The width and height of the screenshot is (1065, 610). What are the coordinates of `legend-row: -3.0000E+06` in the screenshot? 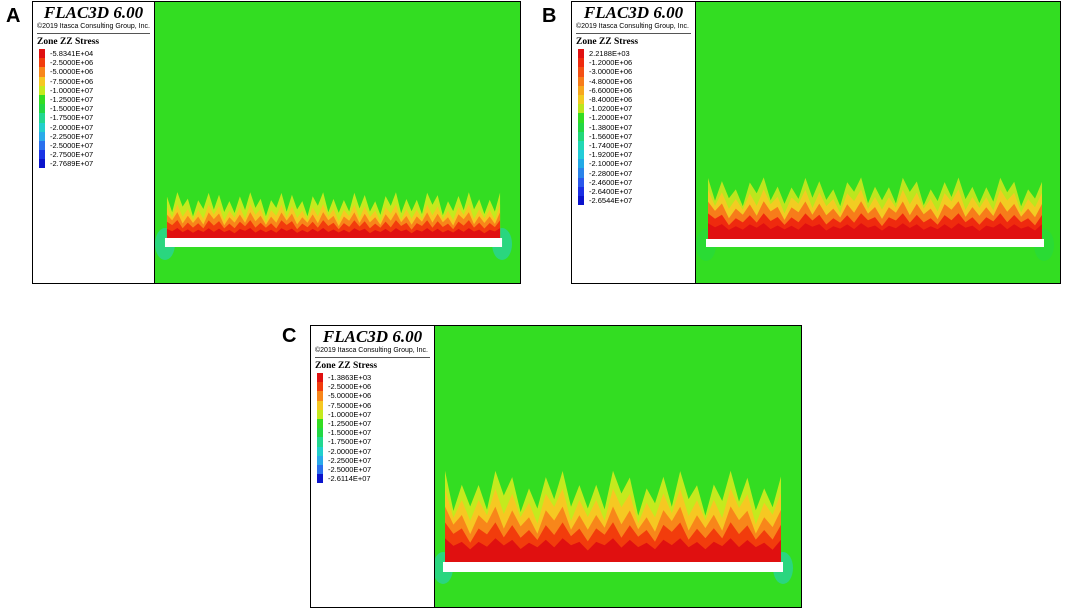 It's located at (605, 72).